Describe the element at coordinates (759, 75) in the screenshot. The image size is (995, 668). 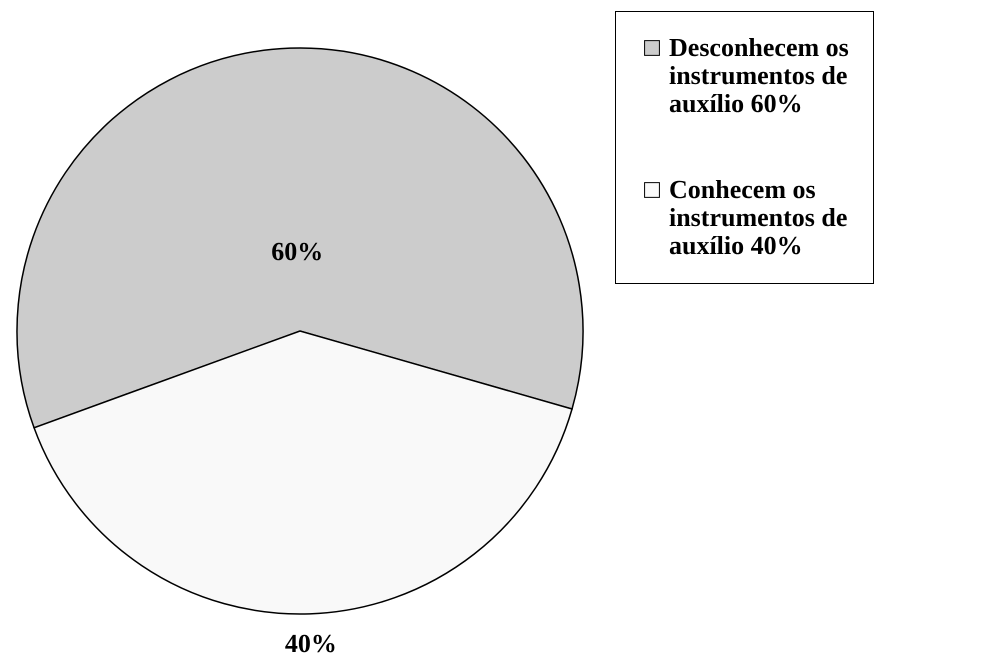
I see `legend-label: Desconhecem os instrumentos de auxílio 60%` at that location.